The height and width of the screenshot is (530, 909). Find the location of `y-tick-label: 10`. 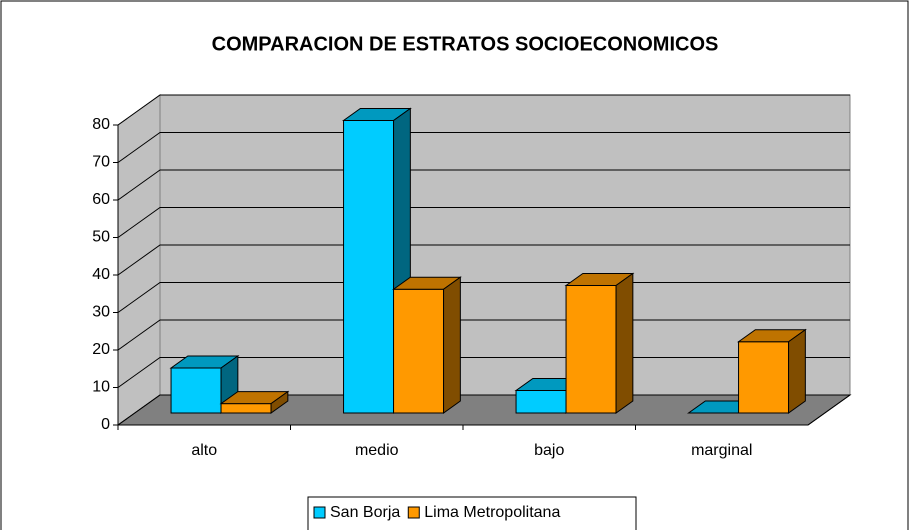

y-tick-label: 10 is located at coordinates (101, 387).